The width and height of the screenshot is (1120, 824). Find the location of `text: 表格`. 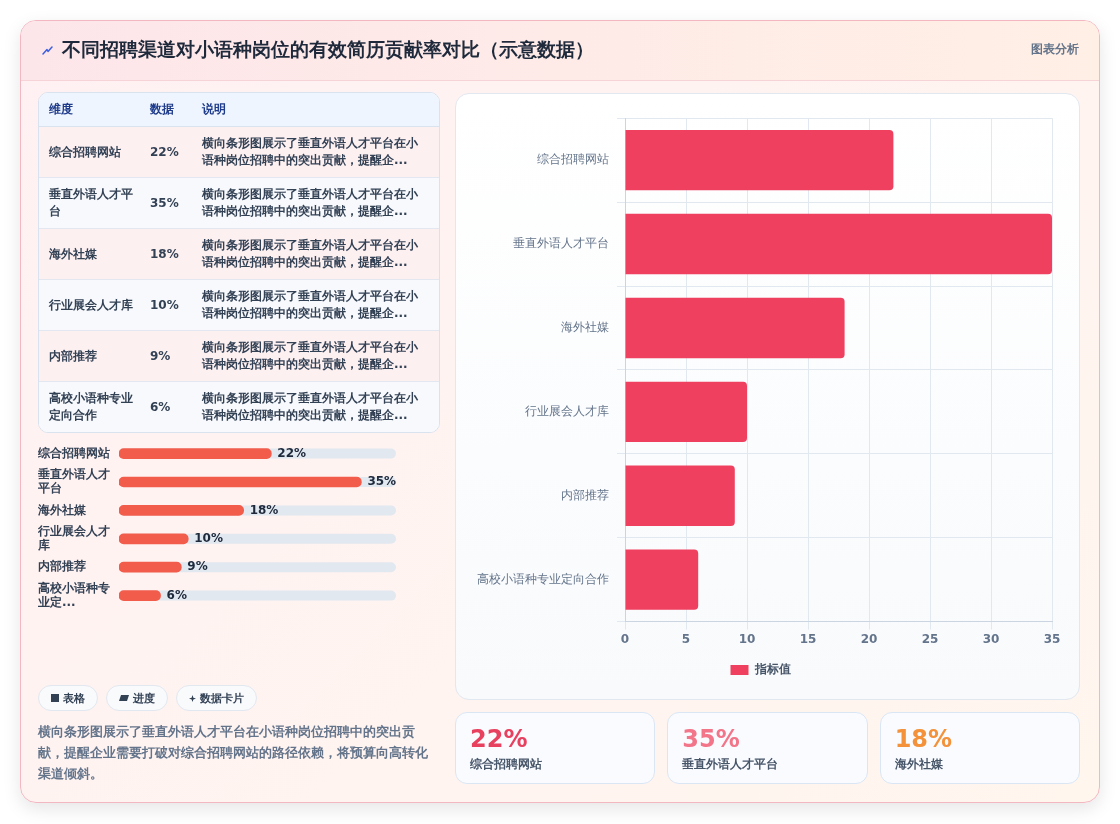

text: 表格 is located at coordinates (74, 698).